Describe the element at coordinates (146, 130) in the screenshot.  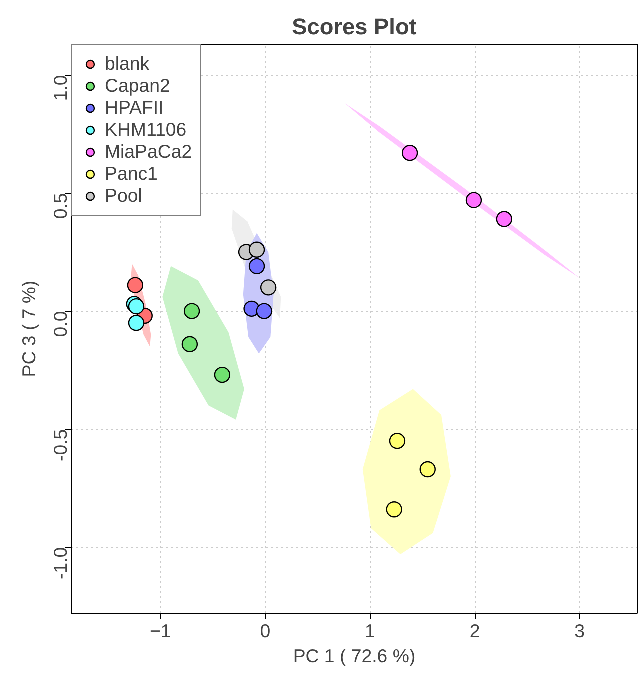
I see `legend-label: KHM1106` at that location.